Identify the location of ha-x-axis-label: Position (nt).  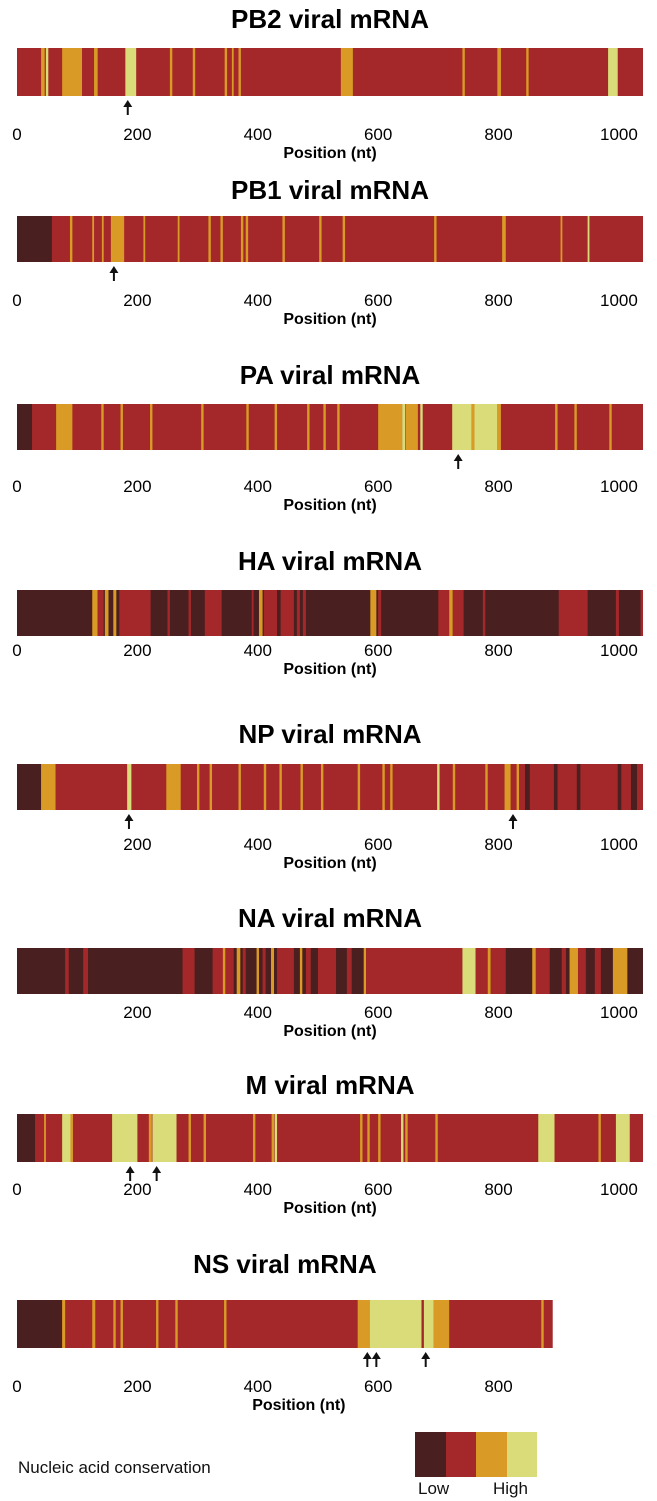
(329, 669).